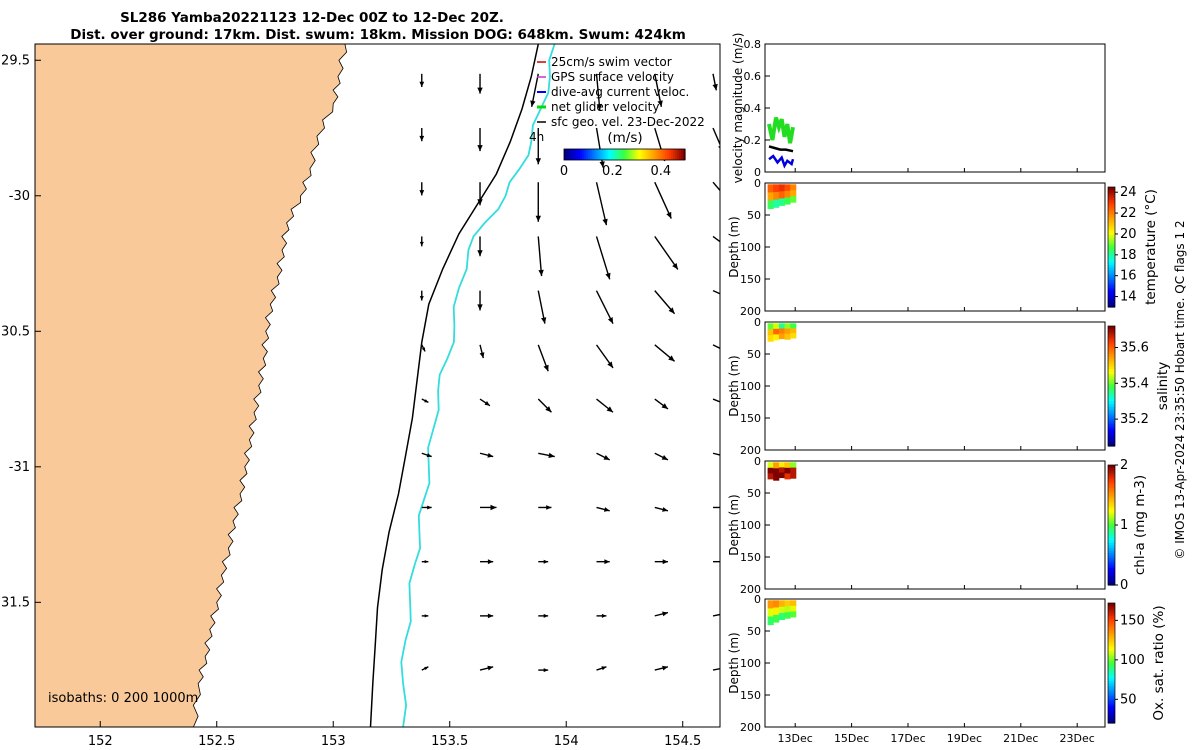 The width and height of the screenshot is (1200, 750). I want to click on temperature-frame, so click(935, 247).